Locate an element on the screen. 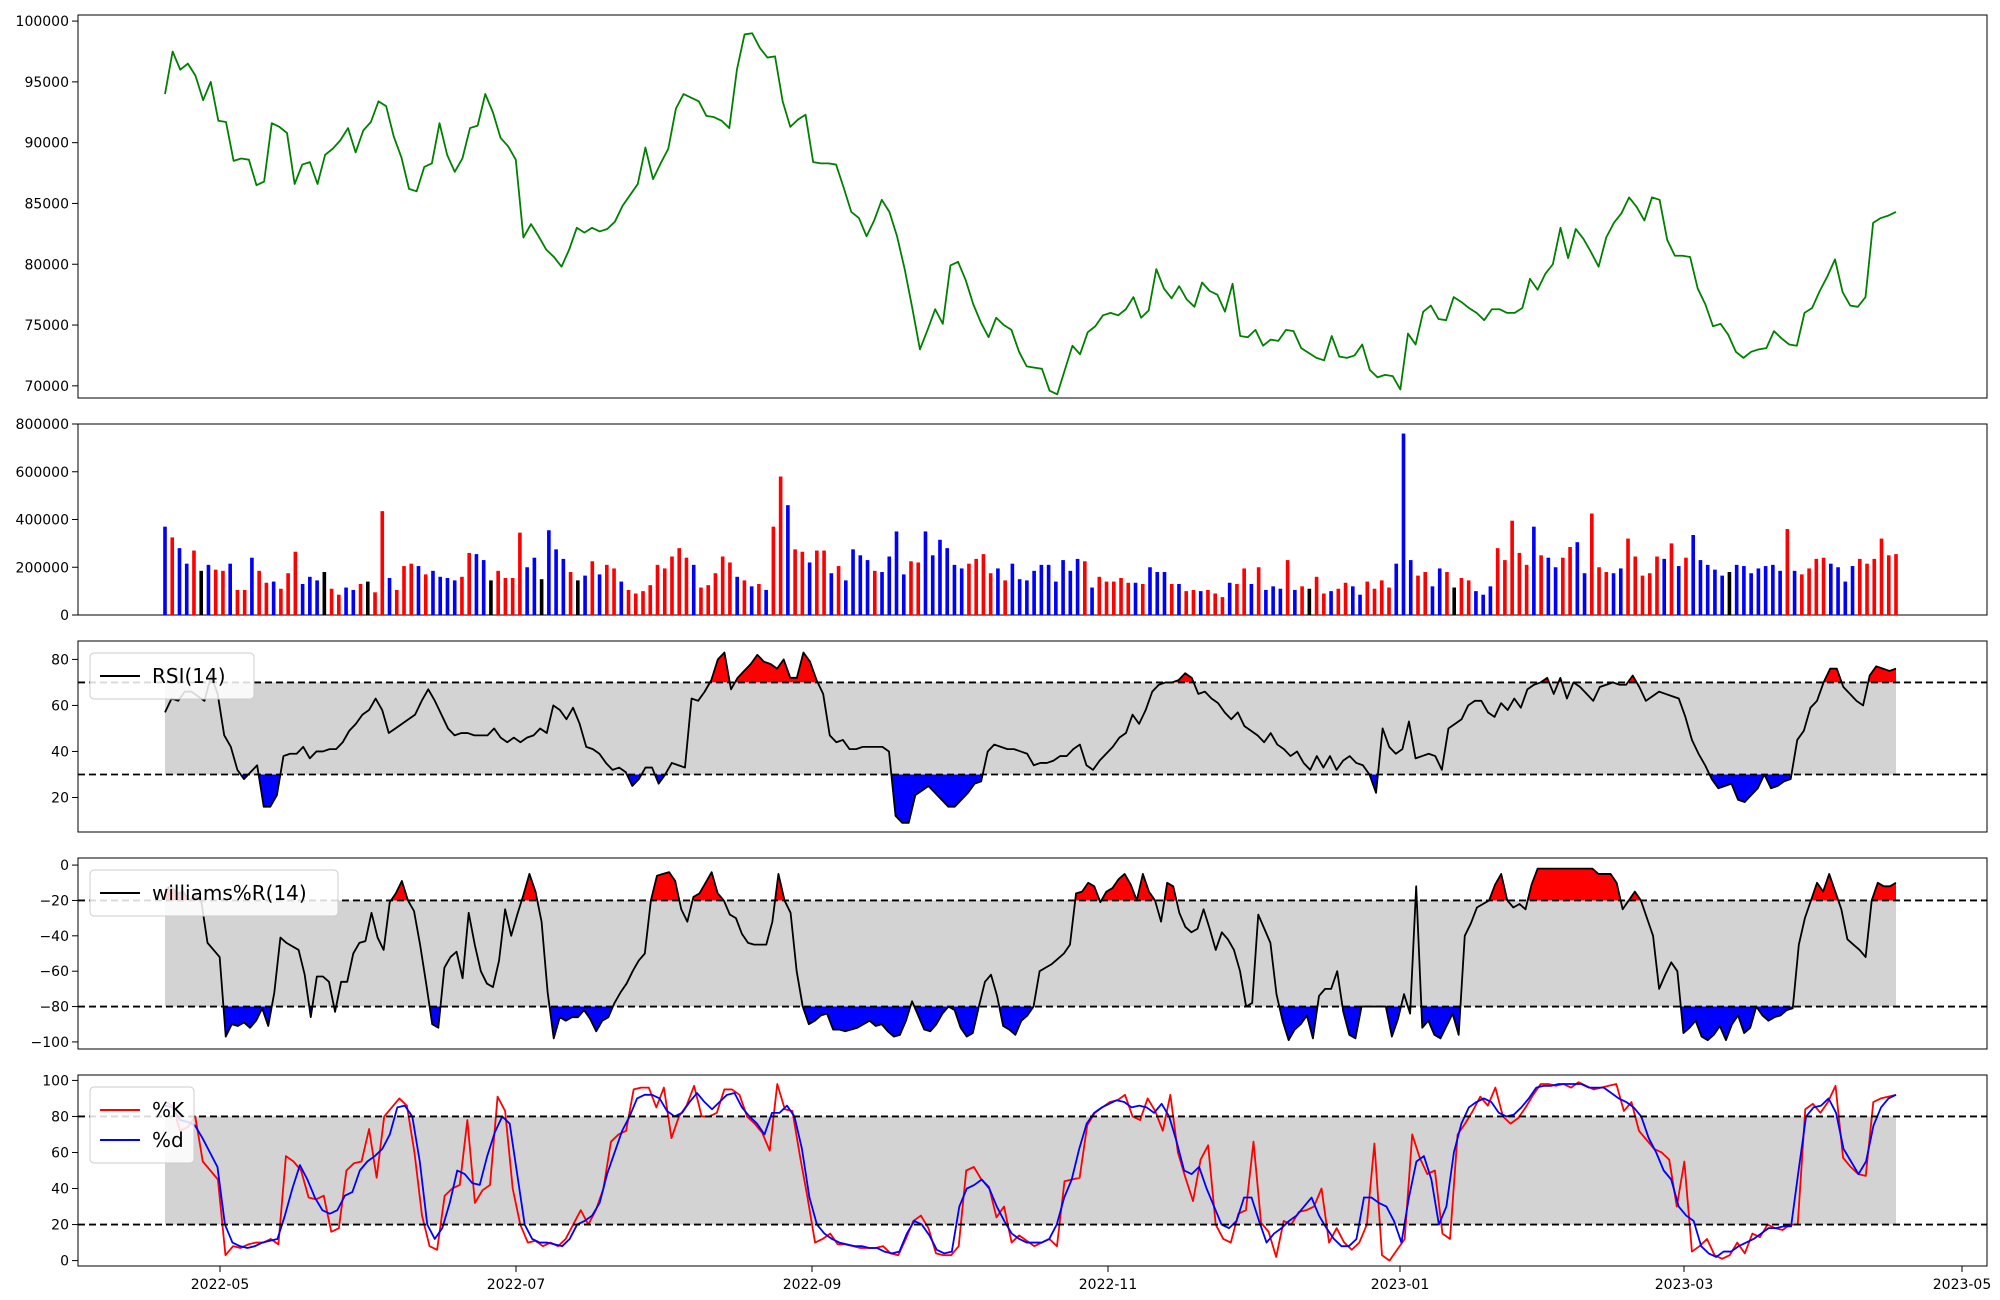 The width and height of the screenshot is (2000, 1300). stochastic-d-line is located at coordinates (1030, 1170).